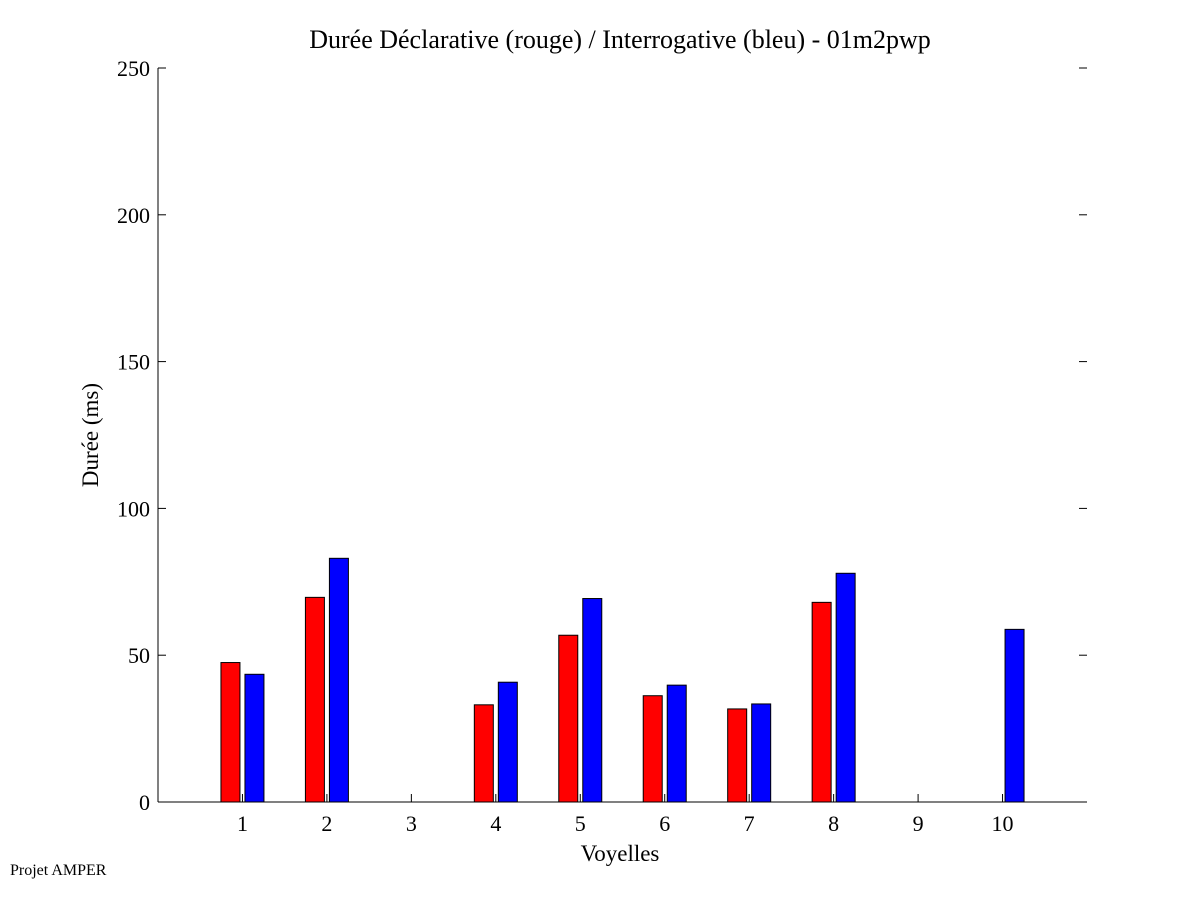  Describe the element at coordinates (749, 823) in the screenshot. I see `x-tick-label: 7` at that location.